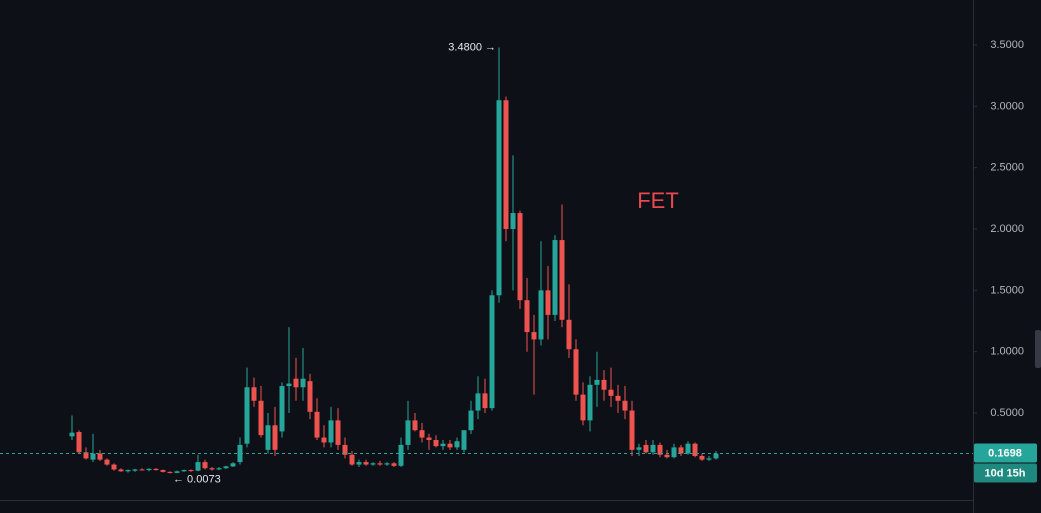 The image size is (1041, 513). Describe the element at coordinates (1007, 413) in the screenshot. I see `y-tick-label: 0.5000` at that location.